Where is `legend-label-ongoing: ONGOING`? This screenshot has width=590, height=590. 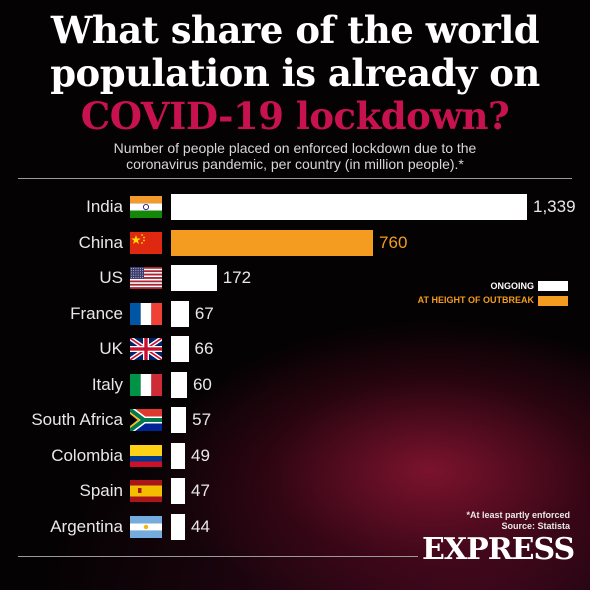 legend-label-ongoing: ONGOING is located at coordinates (512, 286).